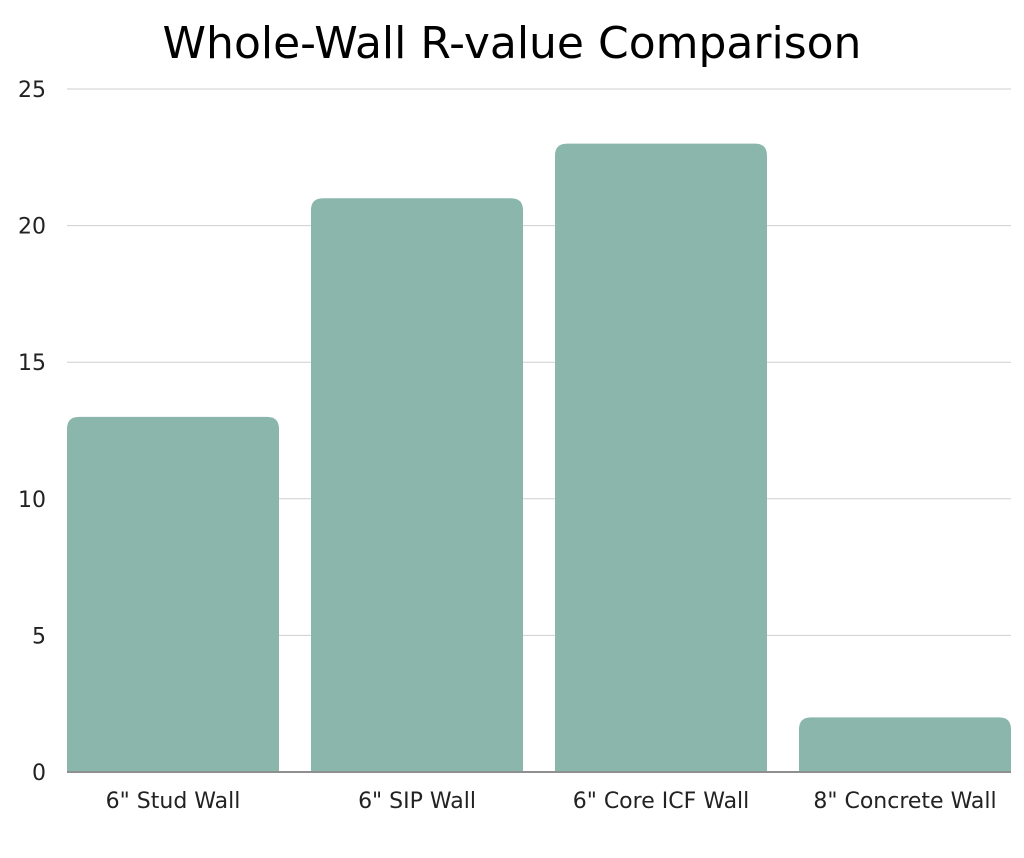  Describe the element at coordinates (32, 363) in the screenshot. I see `y-tick-label: 15` at that location.